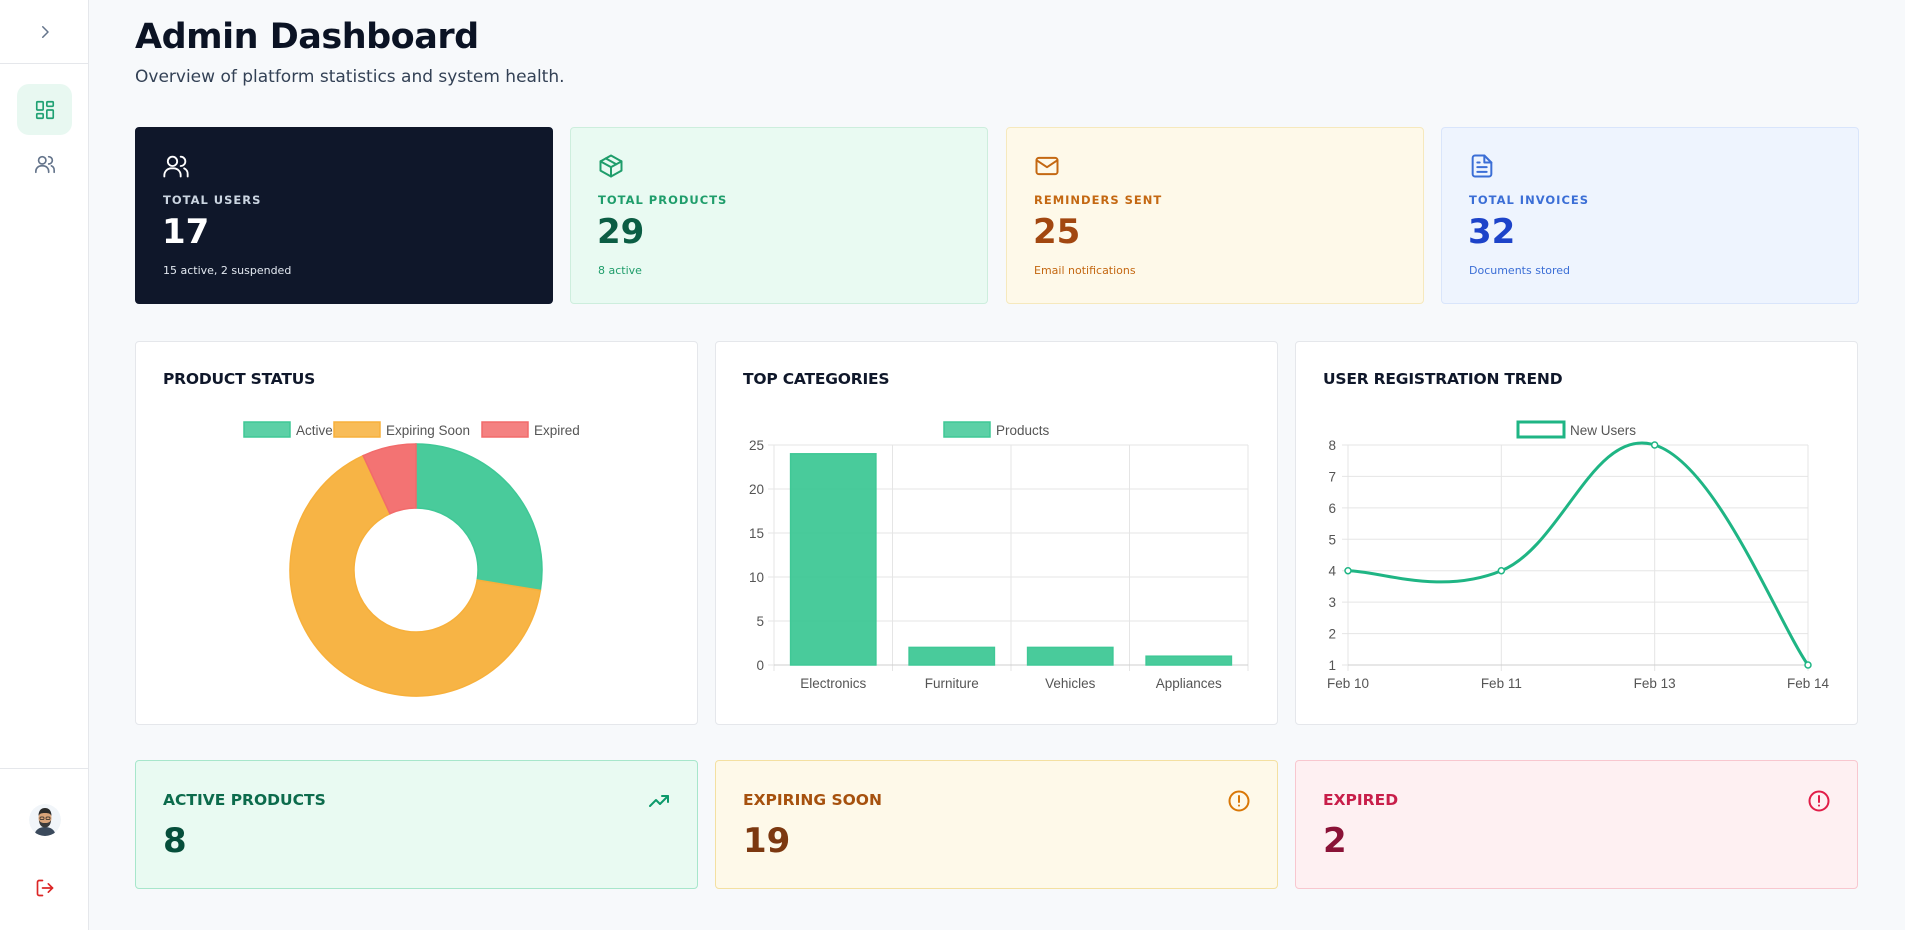 The height and width of the screenshot is (930, 1905). Describe the element at coordinates (389, 479) in the screenshot. I see `doughnut-slice-expired` at that location.